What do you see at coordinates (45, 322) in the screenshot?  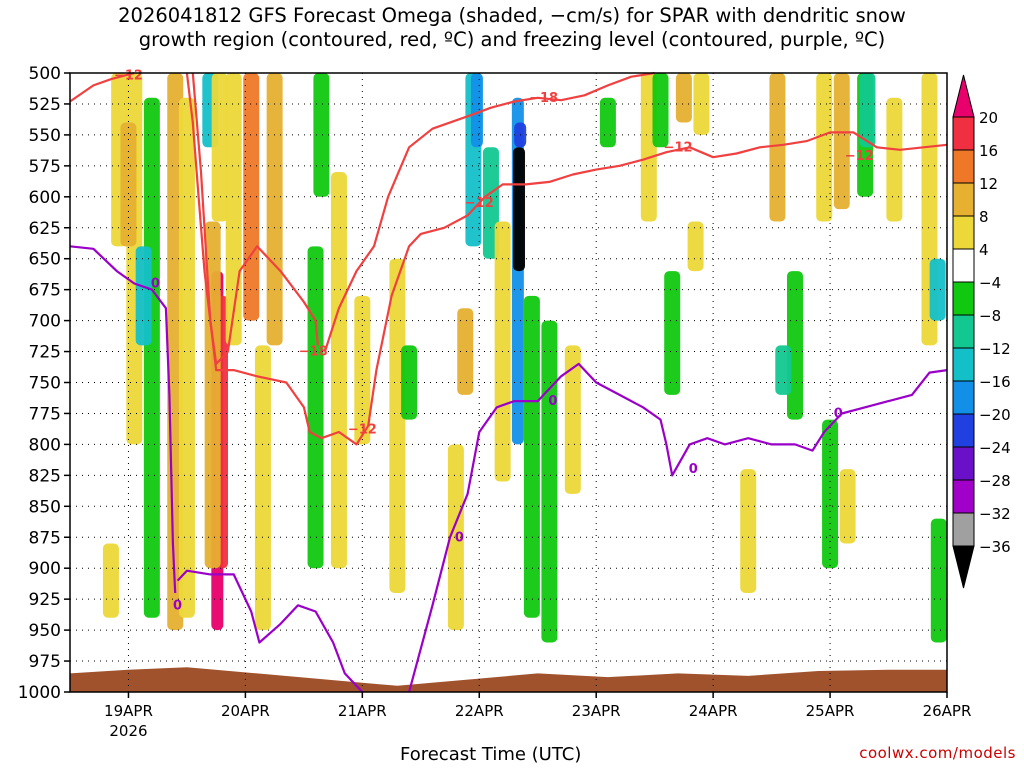 I see `y-tick-label: 700` at bounding box center [45, 322].